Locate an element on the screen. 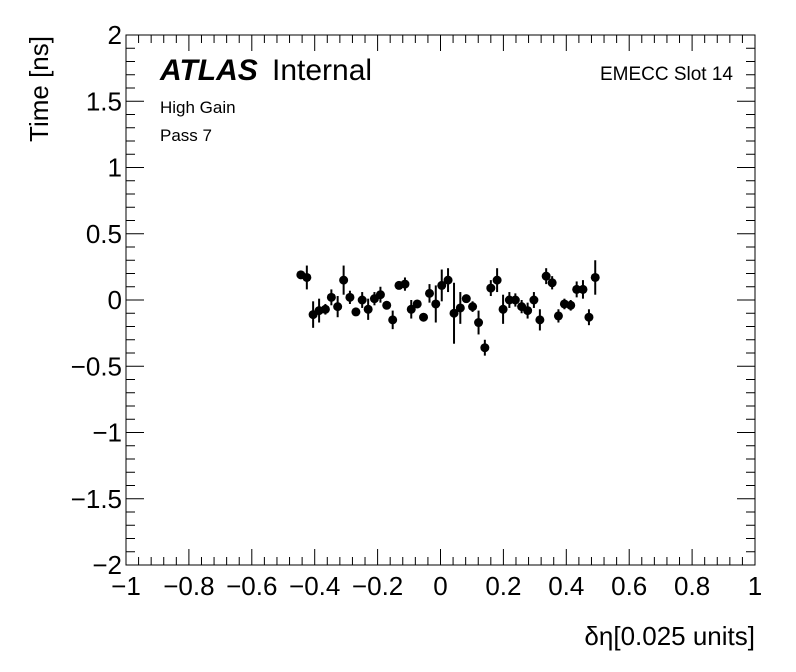  slot-label: EMECC Slot 14 is located at coordinates (666, 74).